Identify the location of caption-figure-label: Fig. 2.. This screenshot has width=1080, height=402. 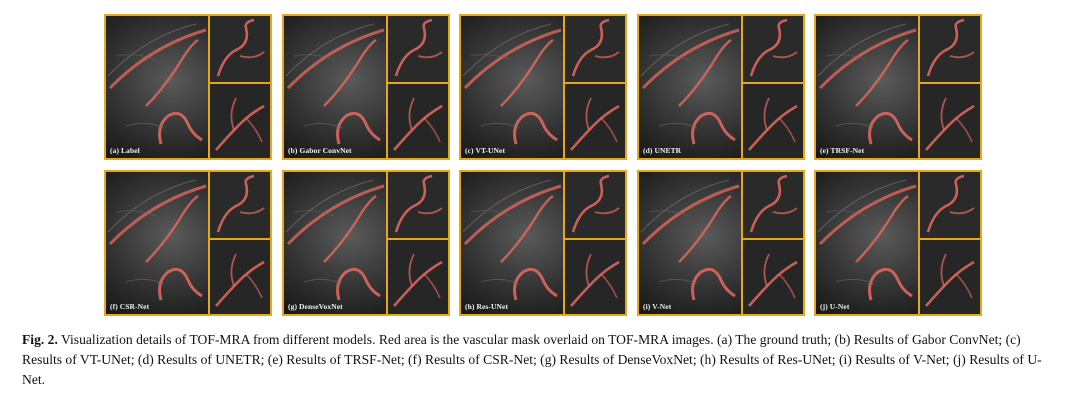
(40, 339).